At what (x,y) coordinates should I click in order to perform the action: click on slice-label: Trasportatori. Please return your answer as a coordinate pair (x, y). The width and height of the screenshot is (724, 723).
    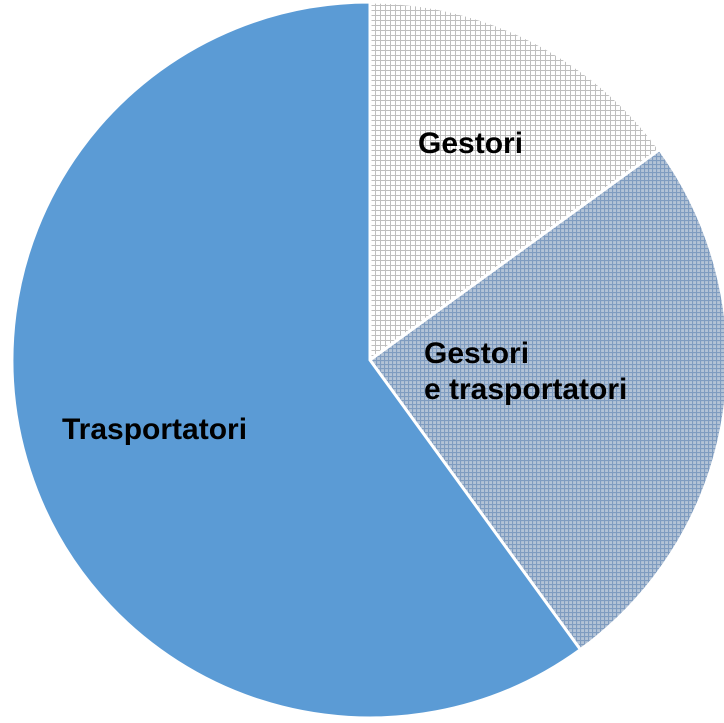
    Looking at the image, I should click on (155, 429).